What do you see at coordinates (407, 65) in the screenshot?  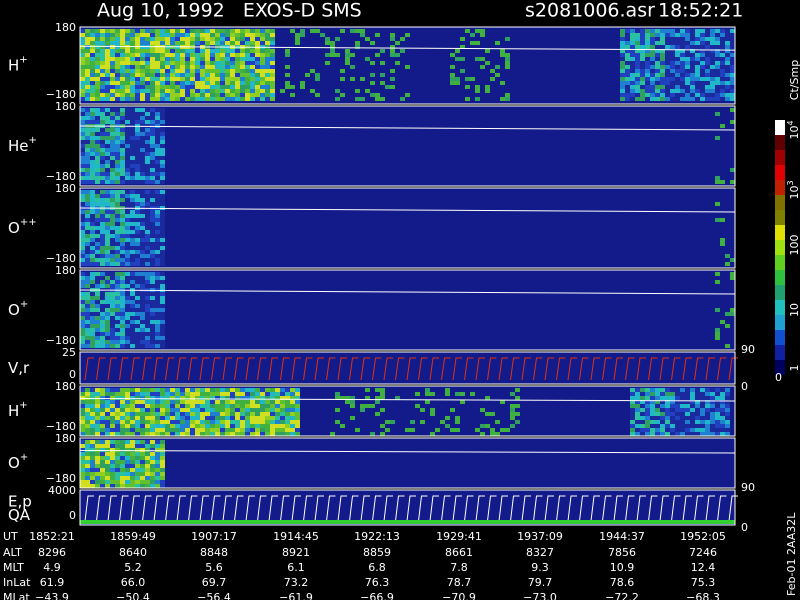 I see `panel-frame` at bounding box center [407, 65].